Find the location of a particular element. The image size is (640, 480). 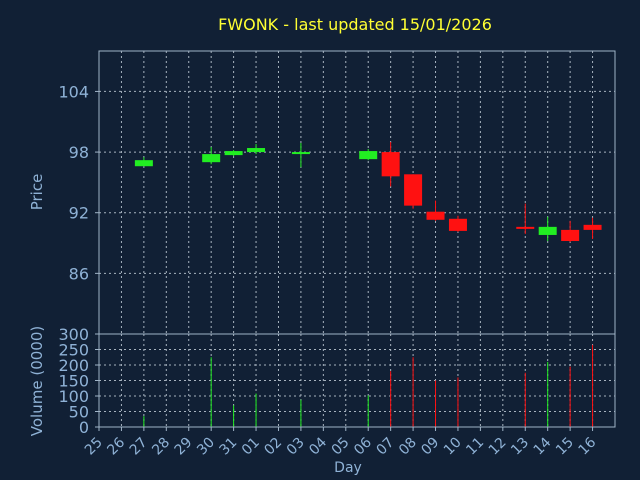

volume-y-tick-label: 200 is located at coordinates (73, 365).